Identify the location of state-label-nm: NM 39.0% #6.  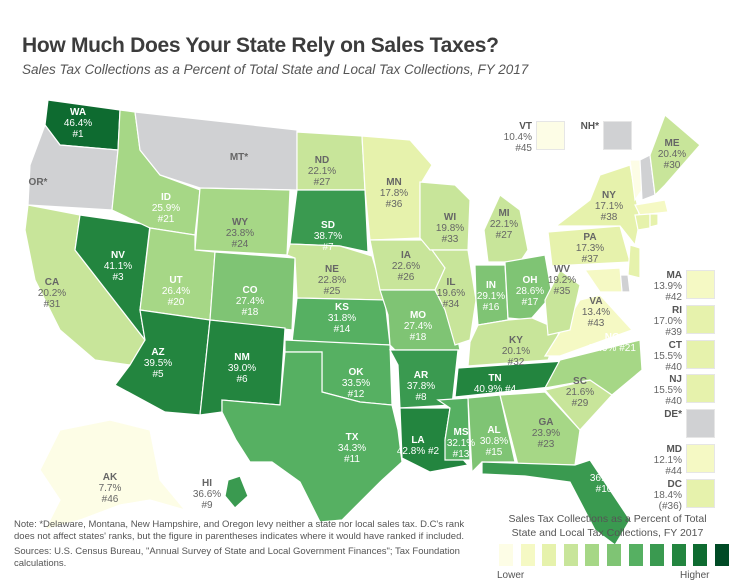
(242, 368).